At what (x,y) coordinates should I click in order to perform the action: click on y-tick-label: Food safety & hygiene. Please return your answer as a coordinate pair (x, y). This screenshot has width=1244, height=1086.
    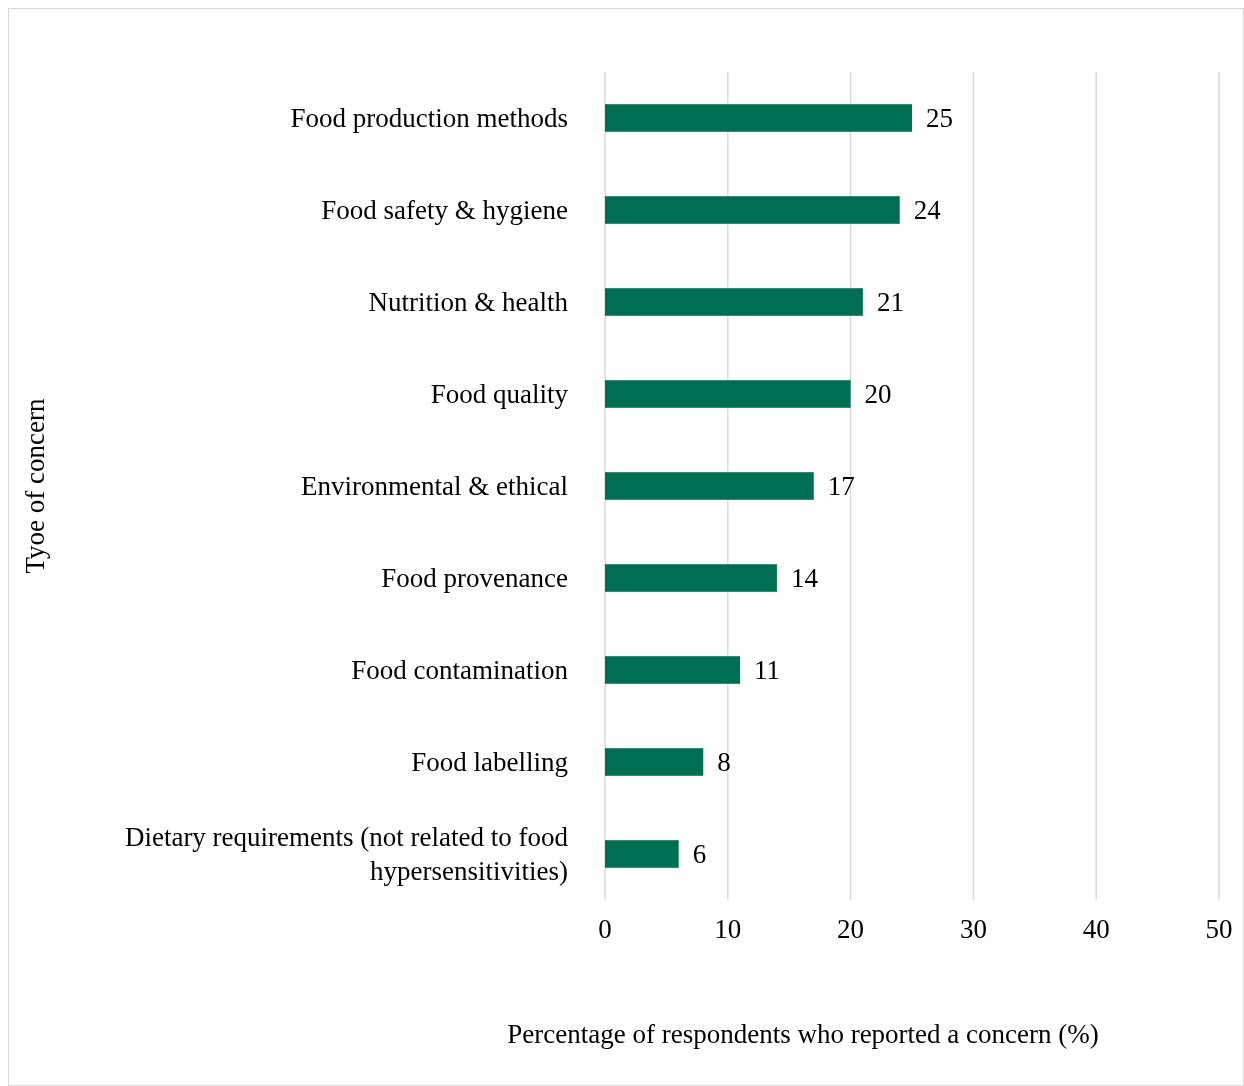
    Looking at the image, I should click on (444, 210).